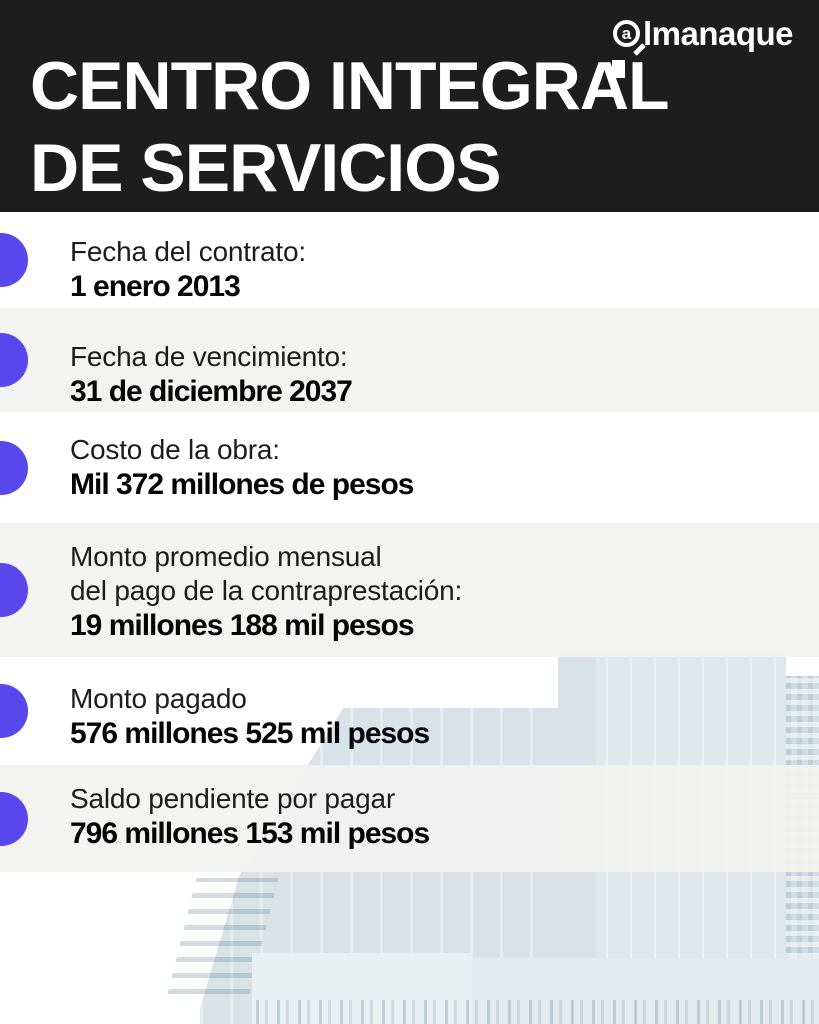 The height and width of the screenshot is (1024, 819). What do you see at coordinates (537, 1012) in the screenshot?
I see `crowd-silhouettes` at bounding box center [537, 1012].